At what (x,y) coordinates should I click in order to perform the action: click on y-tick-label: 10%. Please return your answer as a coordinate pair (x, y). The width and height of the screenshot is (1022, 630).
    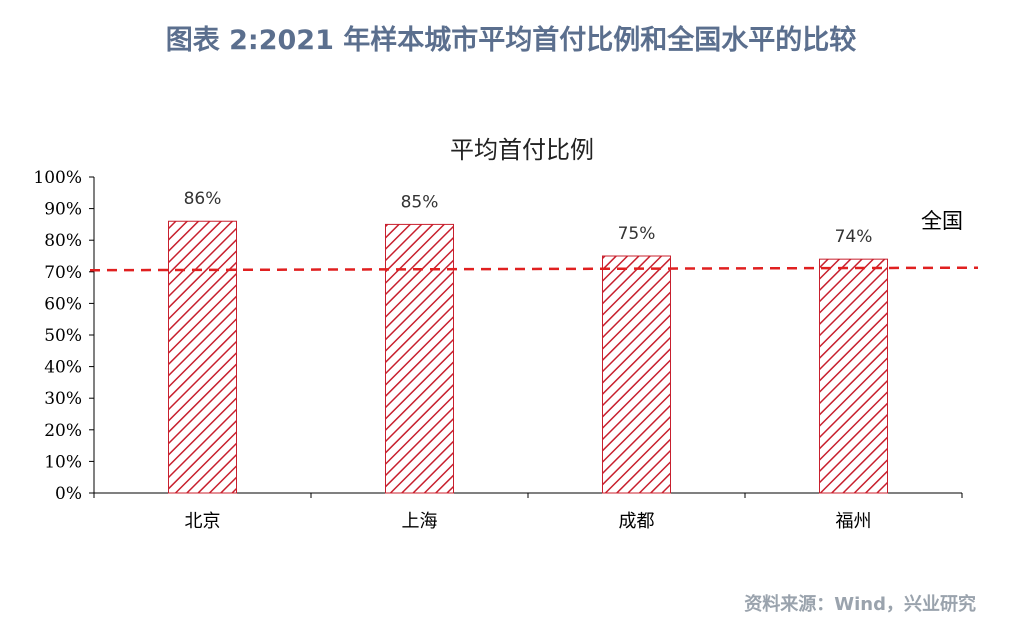
    Looking at the image, I should click on (63, 462).